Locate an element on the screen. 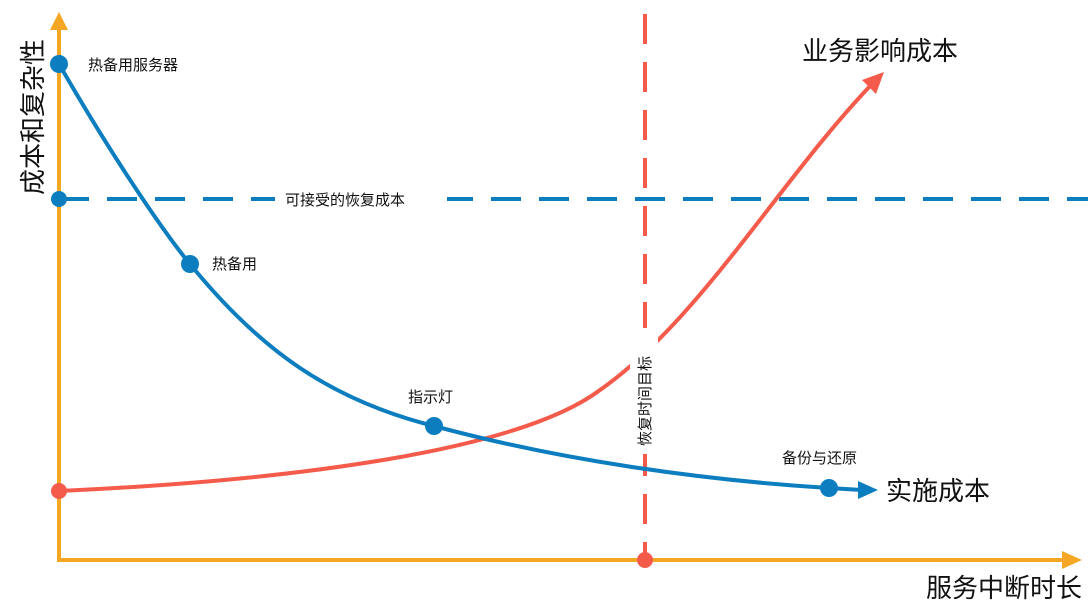  x-axis-label: 服务中断时长 is located at coordinates (1004, 589).